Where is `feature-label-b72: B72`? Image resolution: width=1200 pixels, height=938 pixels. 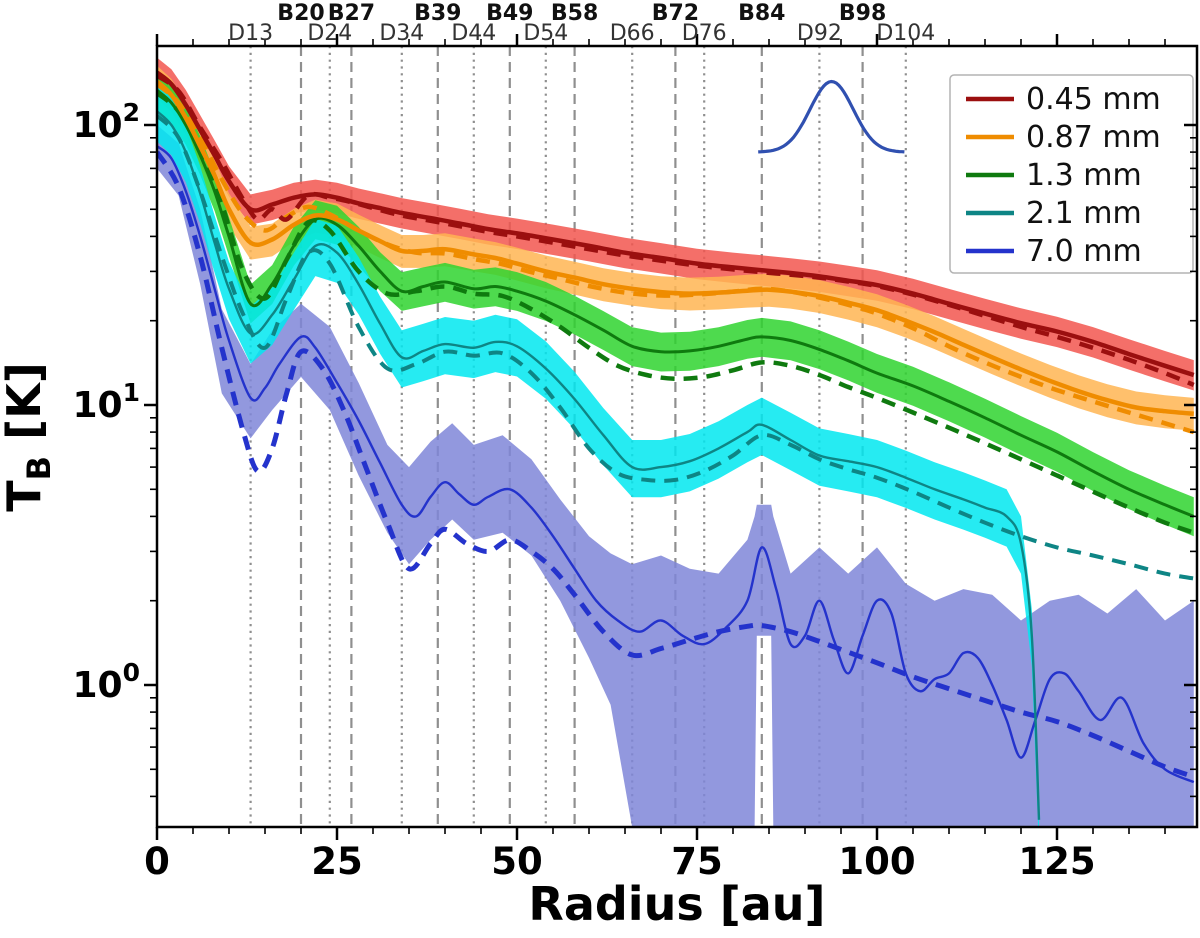
feature-label-b72: B72 is located at coordinates (675, 13).